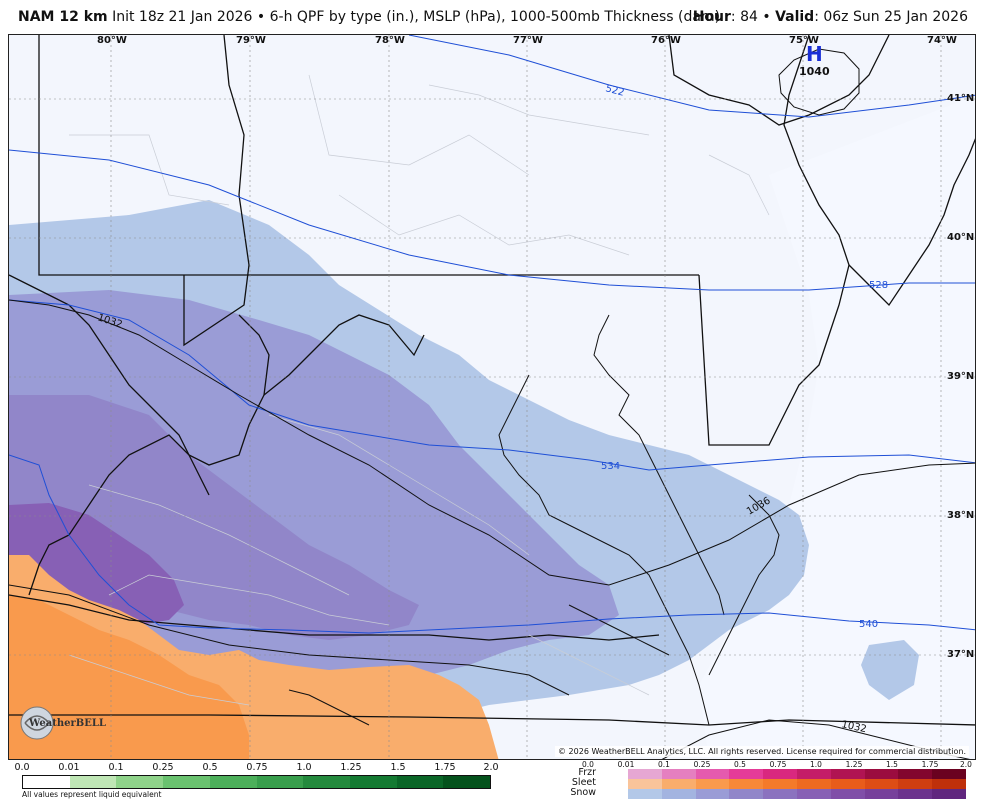 The height and width of the screenshot is (808, 984). I want to click on wv-va-border-e, so click(331, 355).